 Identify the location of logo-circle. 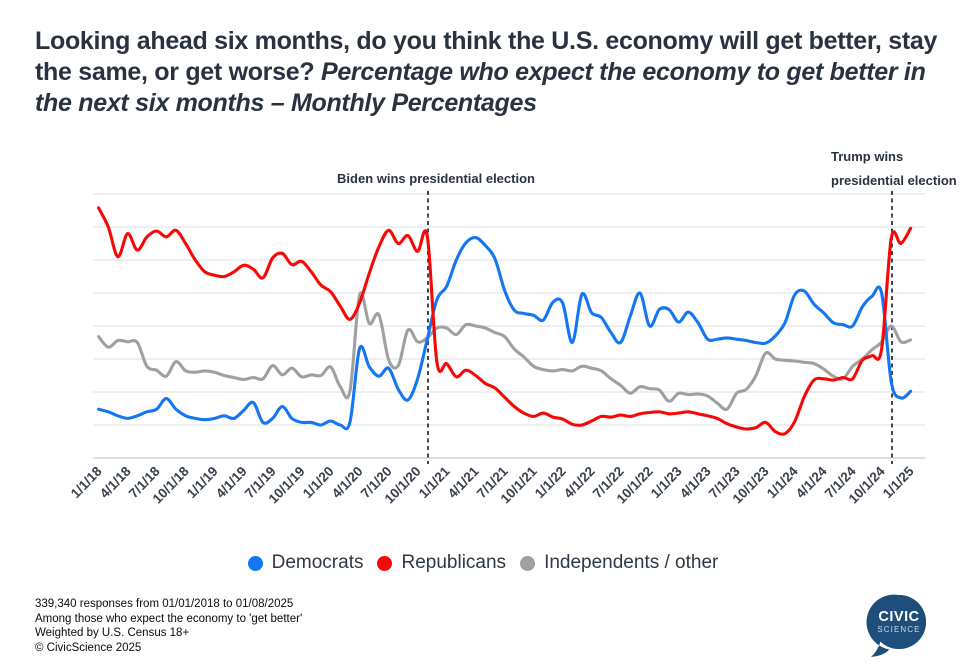
(899, 622).